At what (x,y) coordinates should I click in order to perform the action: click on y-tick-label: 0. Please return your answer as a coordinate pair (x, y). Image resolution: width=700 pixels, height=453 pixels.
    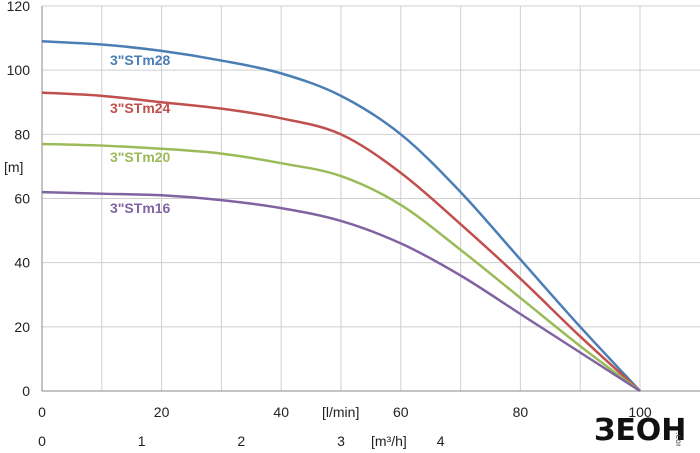
    Looking at the image, I should click on (26, 391).